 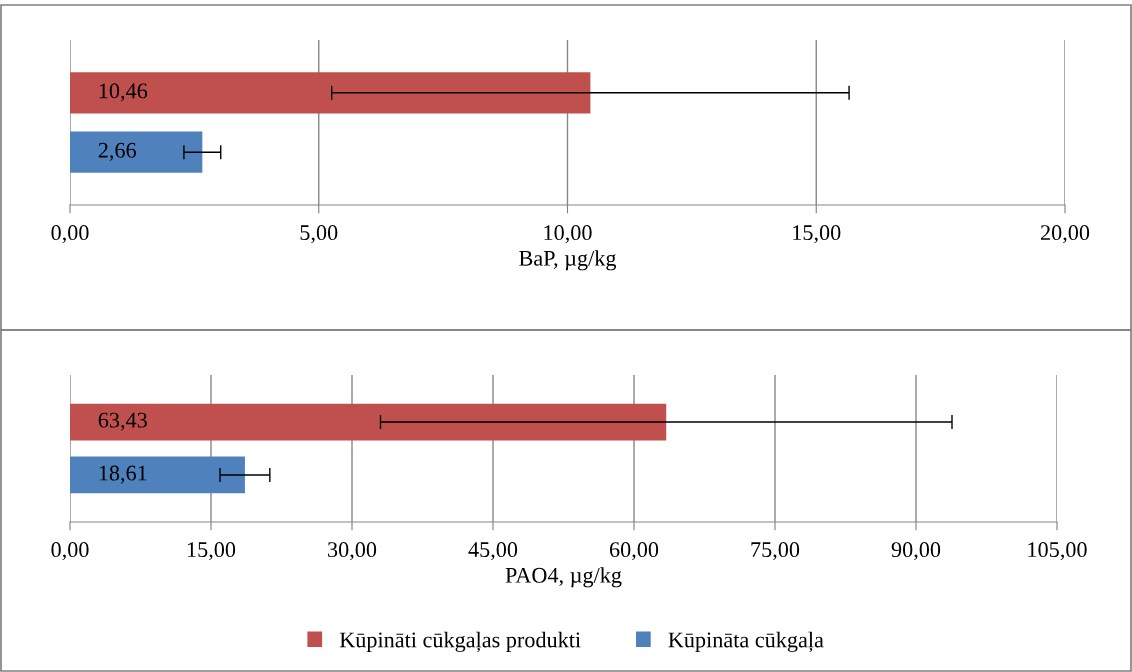 I want to click on x-tick-label: 45,00, so click(x=493, y=551).